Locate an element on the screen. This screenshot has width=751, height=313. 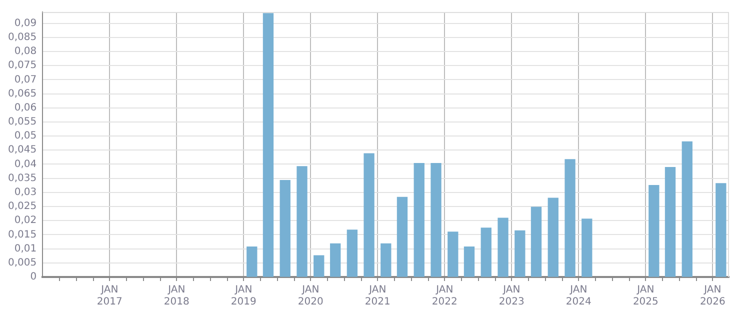
y-tick-label: 0,04 is located at coordinates (25, 164).